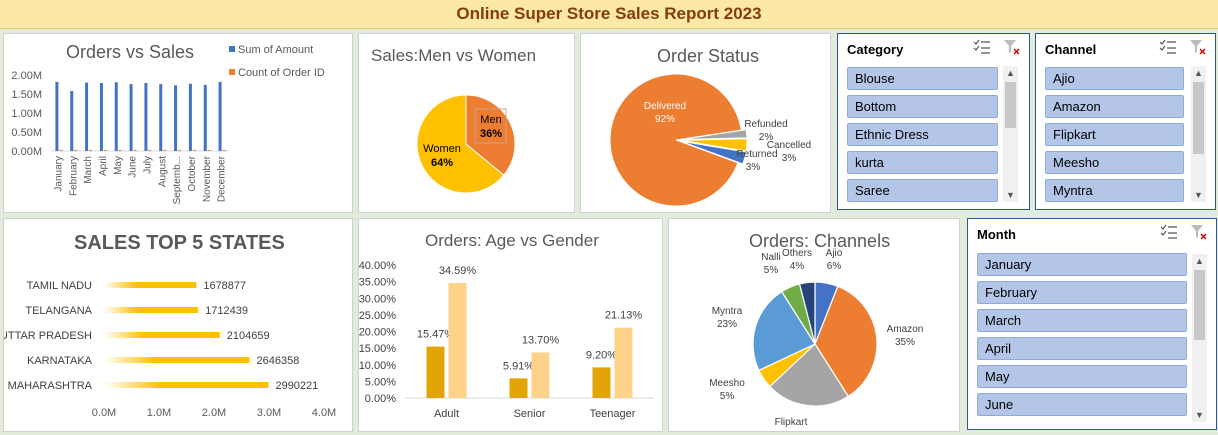 This screenshot has height=435, width=1218. I want to click on slice-pct-men: 36%, so click(491, 134).